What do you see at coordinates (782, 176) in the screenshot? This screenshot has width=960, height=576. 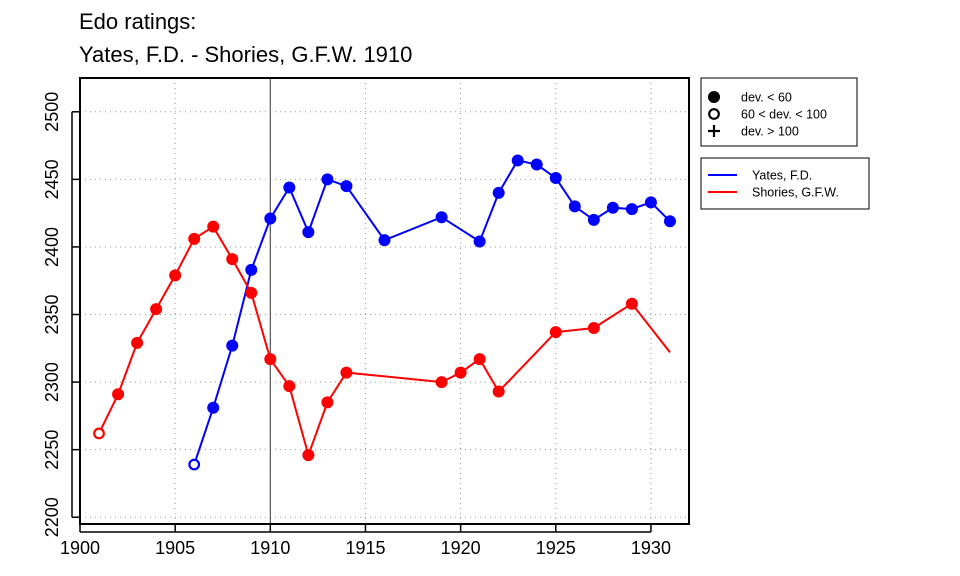 I see `legend-series-label: Yates, F.D.` at bounding box center [782, 176].